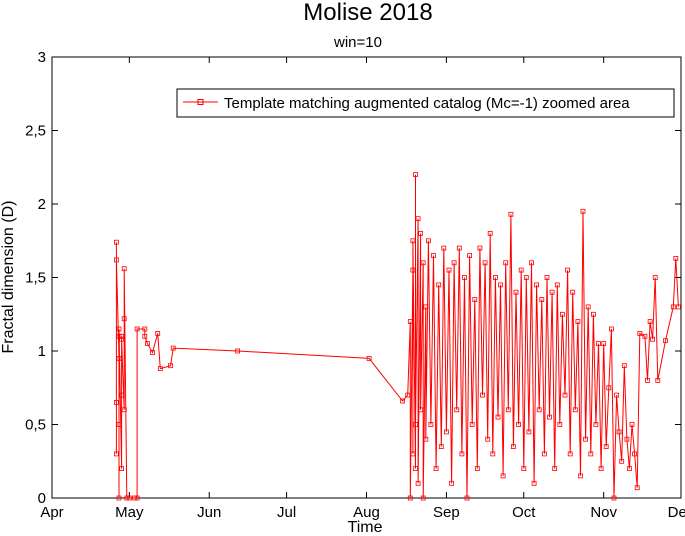  I want to click on x-tick-label: Apr, so click(51, 512).